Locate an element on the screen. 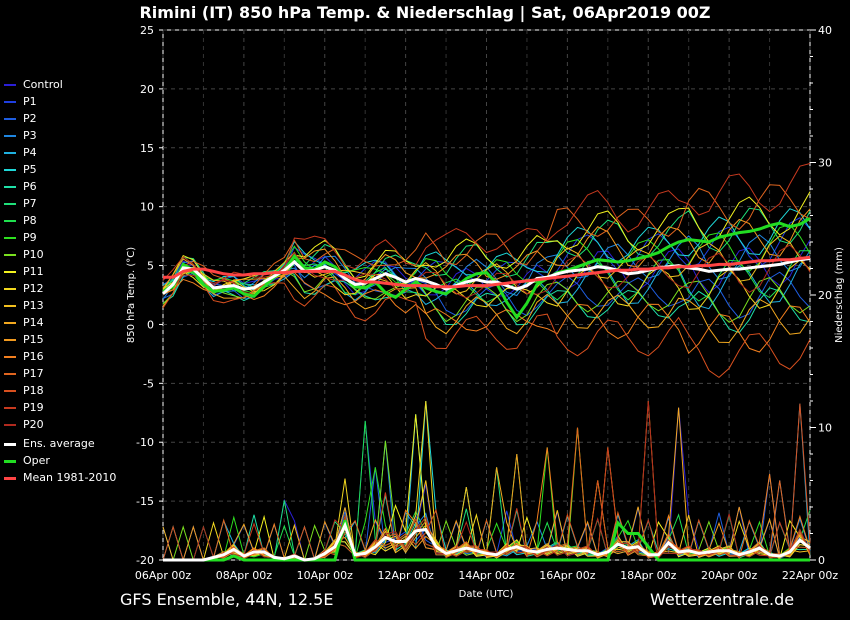  y-tick-right: 30 is located at coordinates (825, 163).